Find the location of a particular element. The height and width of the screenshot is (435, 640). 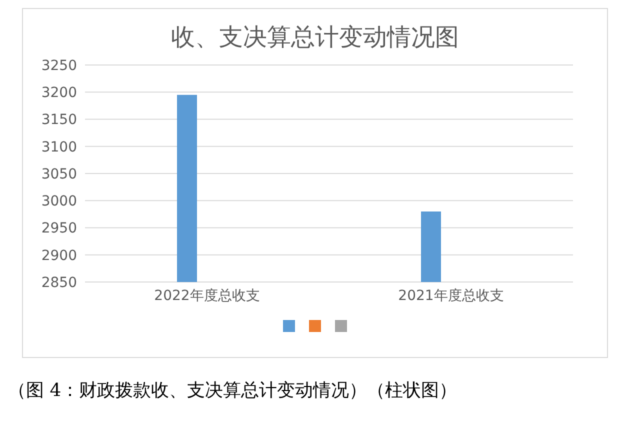

x-tick-label: 2022年度总收支 is located at coordinates (207, 296).